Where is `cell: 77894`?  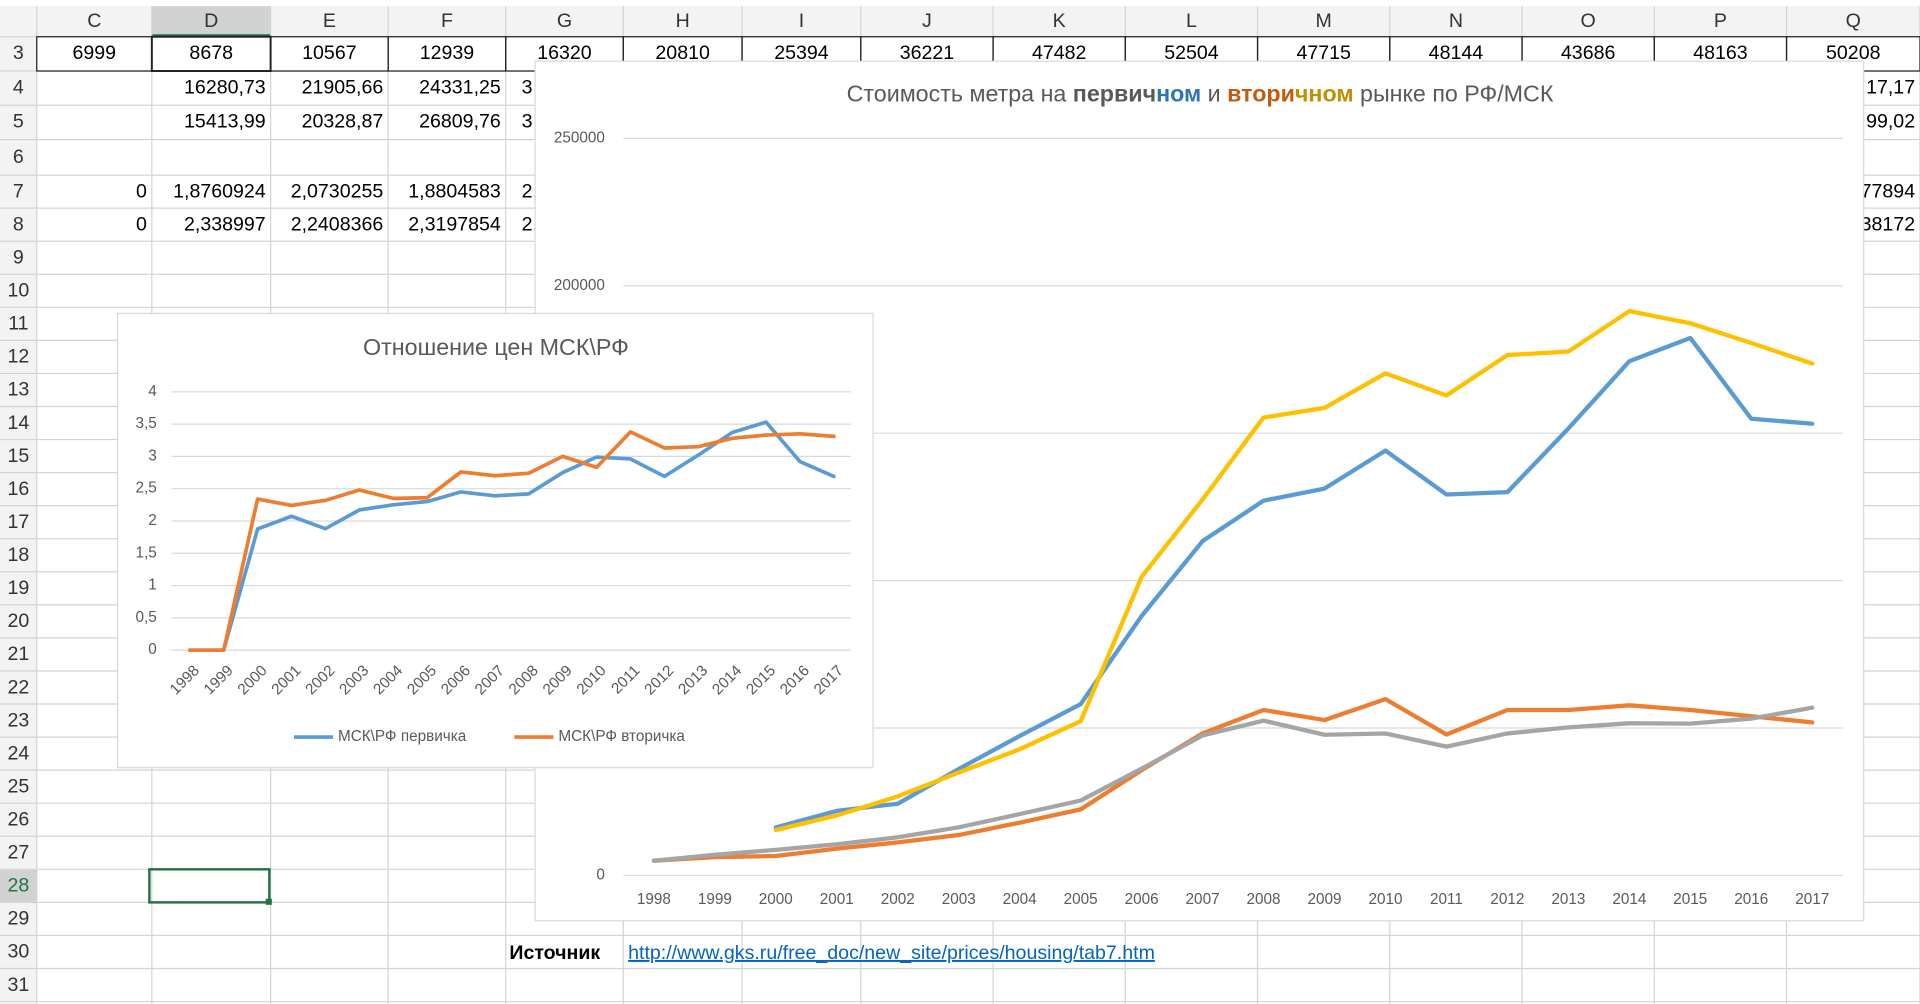 cell: 77894 is located at coordinates (1888, 191).